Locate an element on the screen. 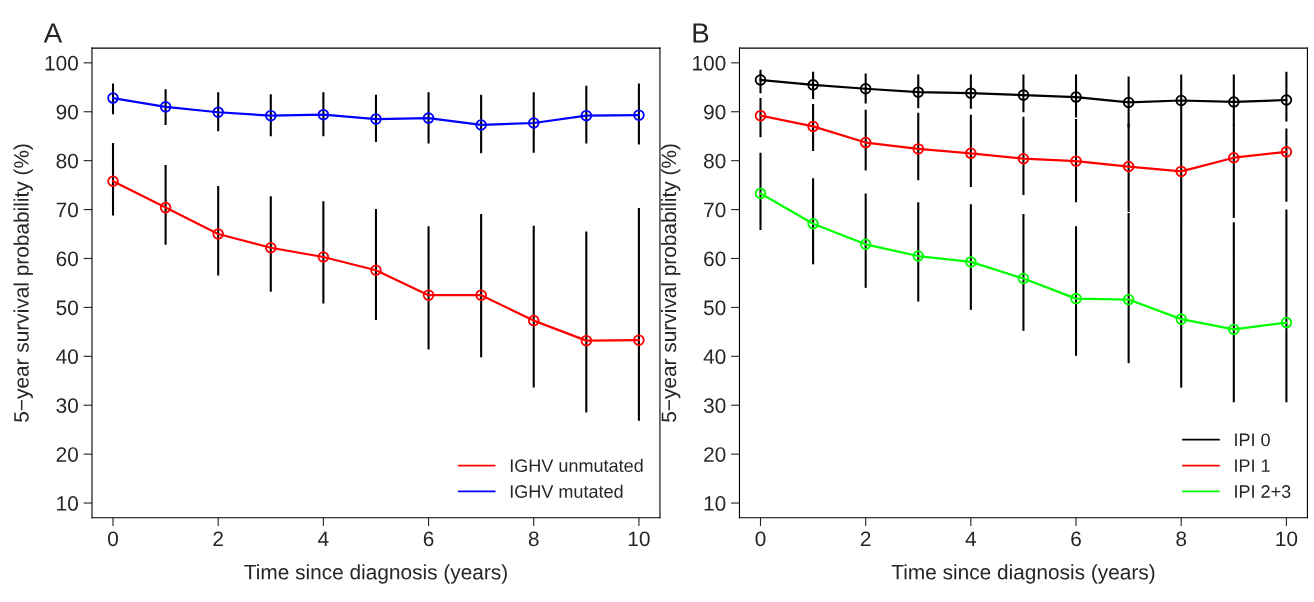  chart-title: B is located at coordinates (701, 33).